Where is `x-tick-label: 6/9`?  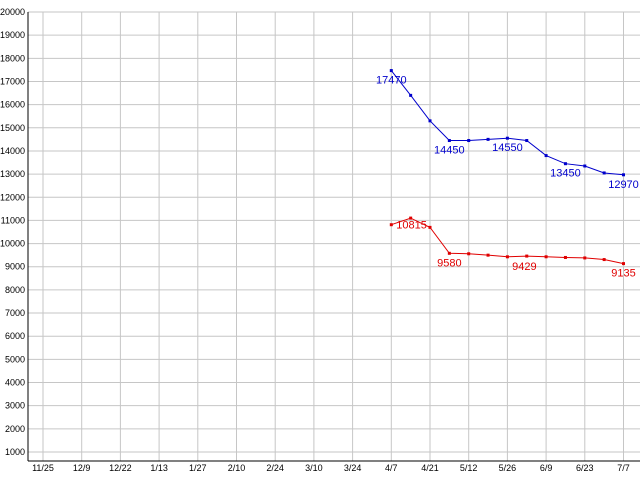 x-tick-label: 6/9 is located at coordinates (546, 468).